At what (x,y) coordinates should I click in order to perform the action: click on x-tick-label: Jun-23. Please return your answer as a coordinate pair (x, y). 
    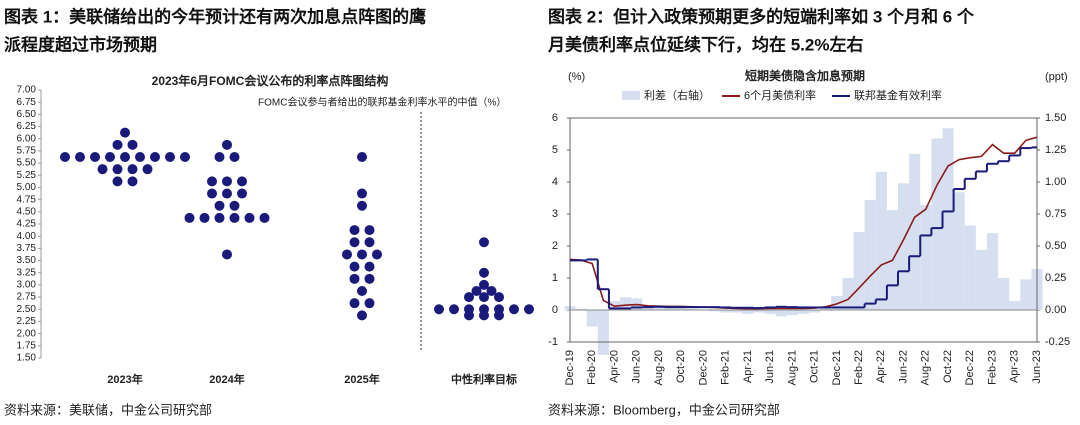
    Looking at the image, I should click on (1037, 367).